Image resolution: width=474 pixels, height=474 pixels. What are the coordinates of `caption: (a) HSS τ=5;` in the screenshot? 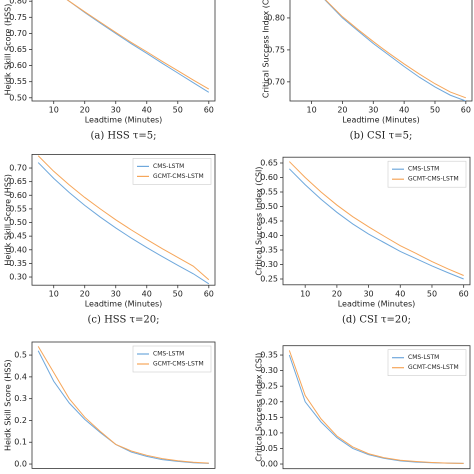 It's located at (123, 136).